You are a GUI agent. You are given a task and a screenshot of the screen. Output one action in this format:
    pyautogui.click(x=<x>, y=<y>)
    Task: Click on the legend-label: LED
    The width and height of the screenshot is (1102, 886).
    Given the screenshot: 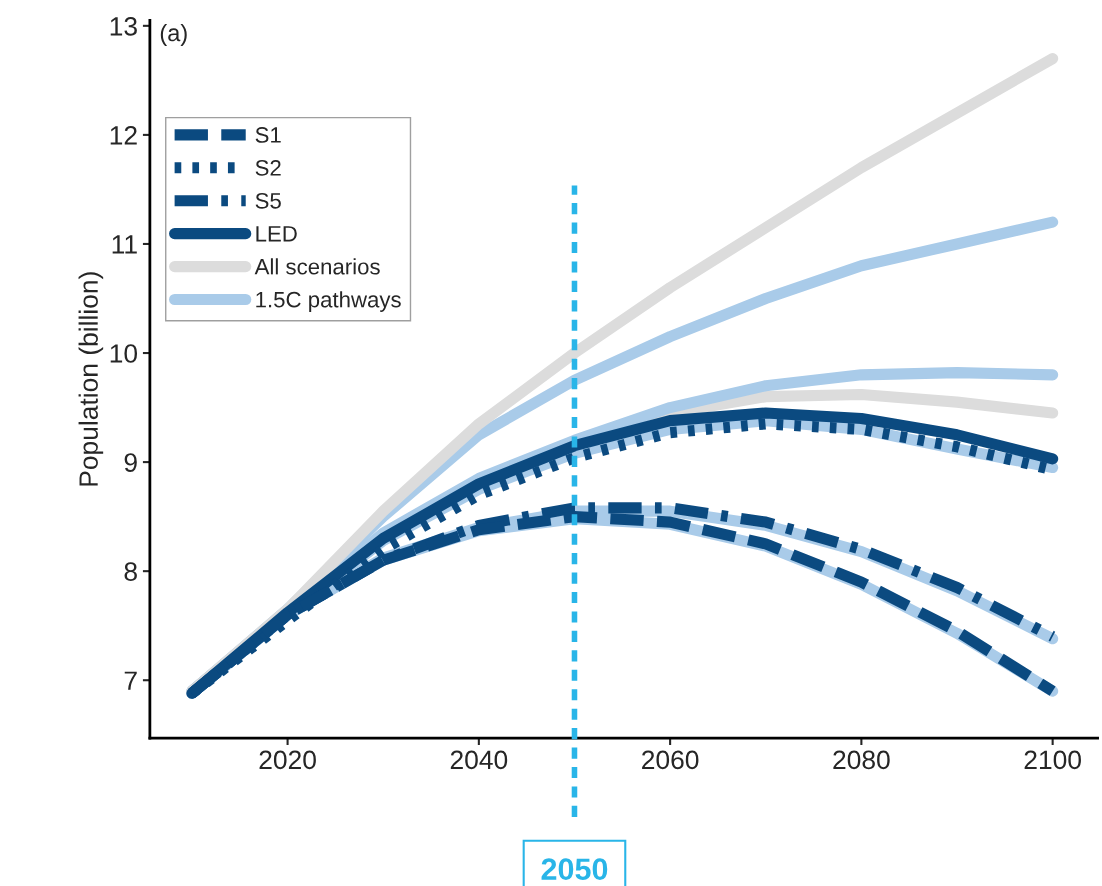 What is the action you would take?
    pyautogui.click(x=276, y=234)
    